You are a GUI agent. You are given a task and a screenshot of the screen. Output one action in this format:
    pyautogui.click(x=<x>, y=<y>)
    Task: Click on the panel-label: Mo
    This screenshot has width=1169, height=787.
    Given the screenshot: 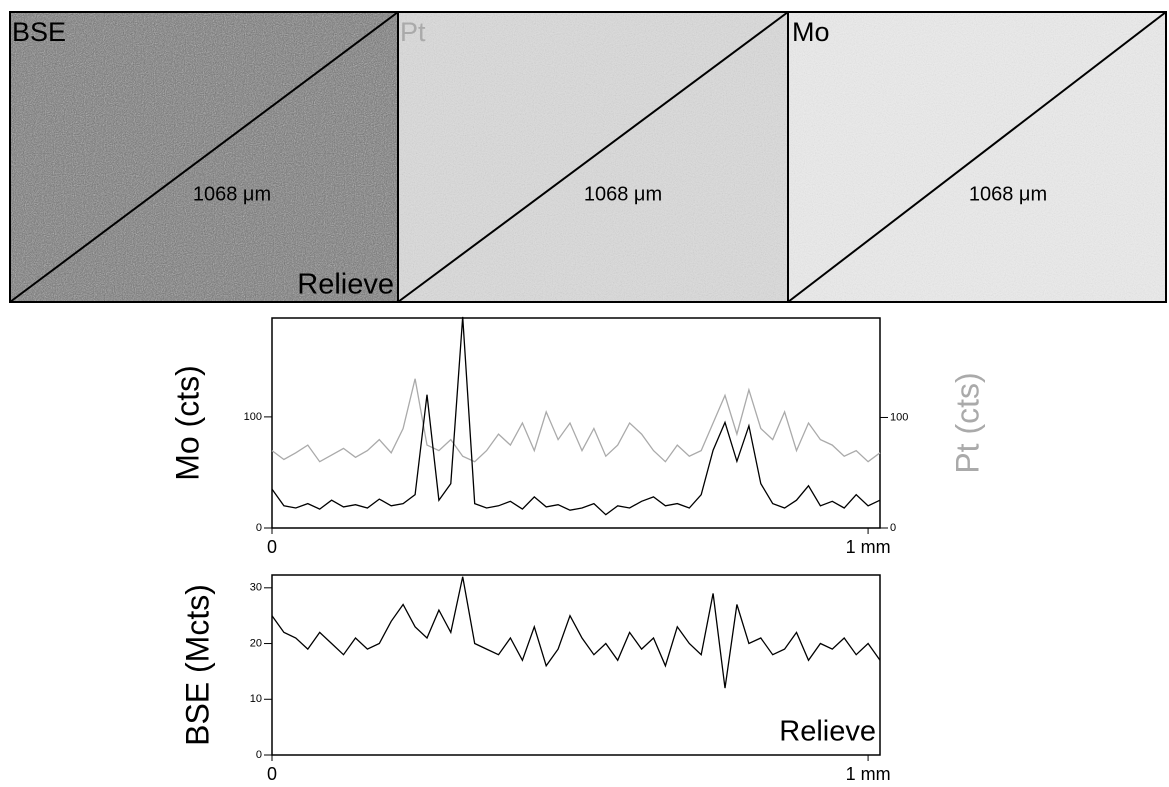 What is the action you would take?
    pyautogui.click(x=811, y=32)
    